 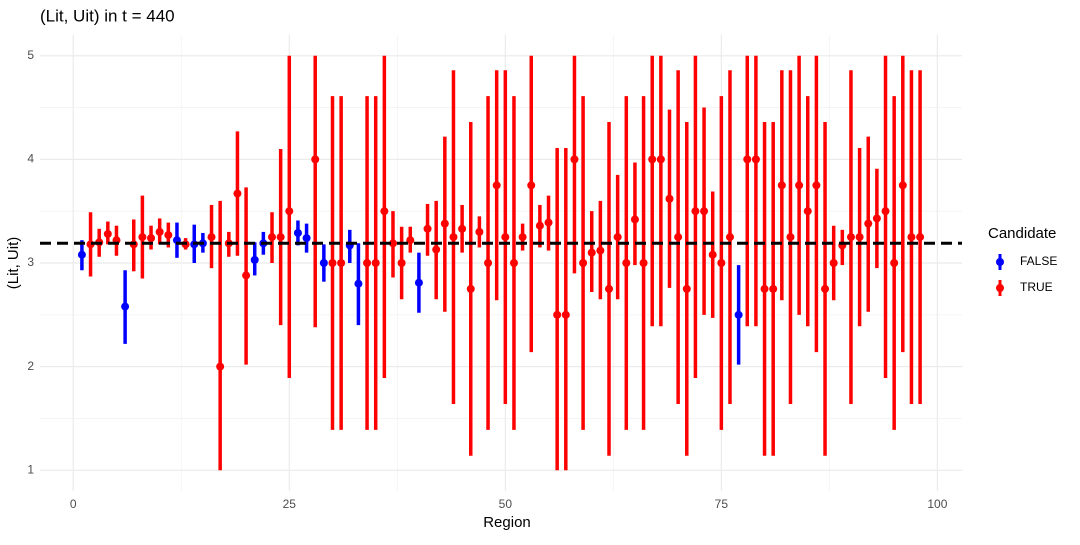 What do you see at coordinates (722, 504) in the screenshot?
I see `x-tick-label: 75` at bounding box center [722, 504].